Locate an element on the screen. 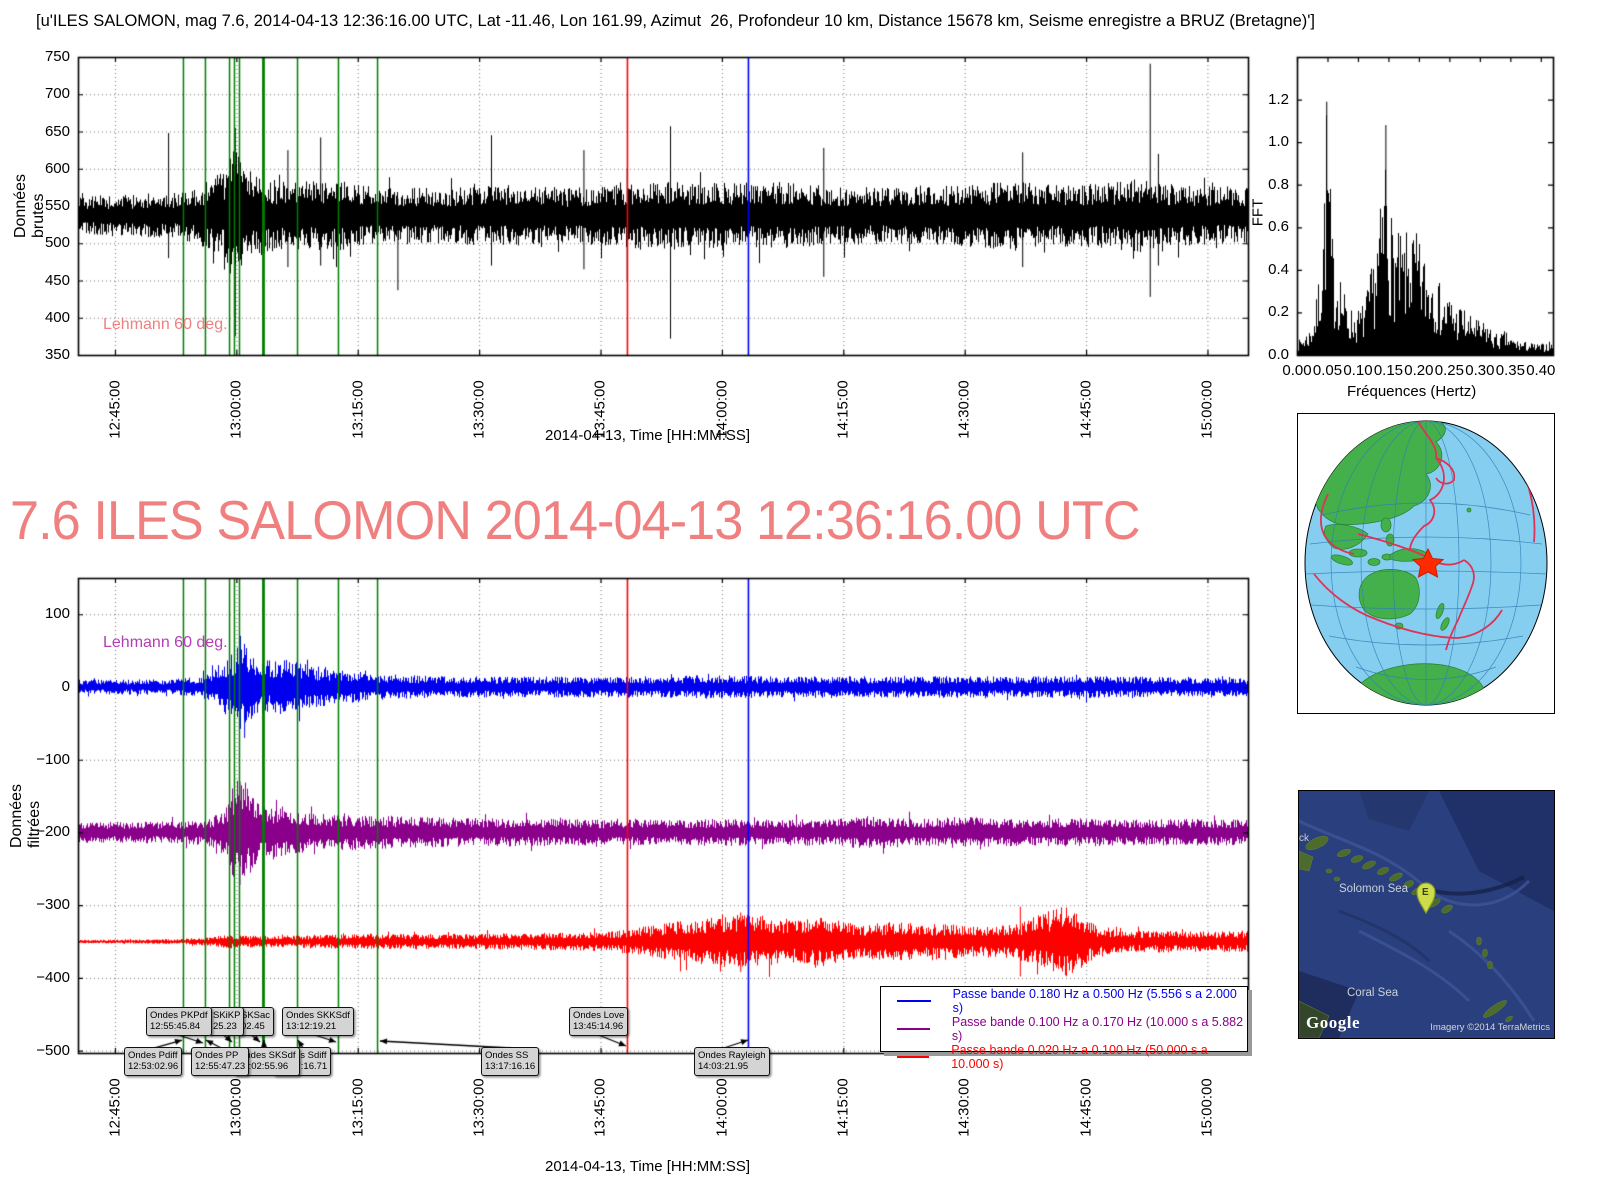 The width and height of the screenshot is (1600, 1188). filtered-x-tick-label-wrap: 15:00:00 is located at coordinates (1207, 1107).